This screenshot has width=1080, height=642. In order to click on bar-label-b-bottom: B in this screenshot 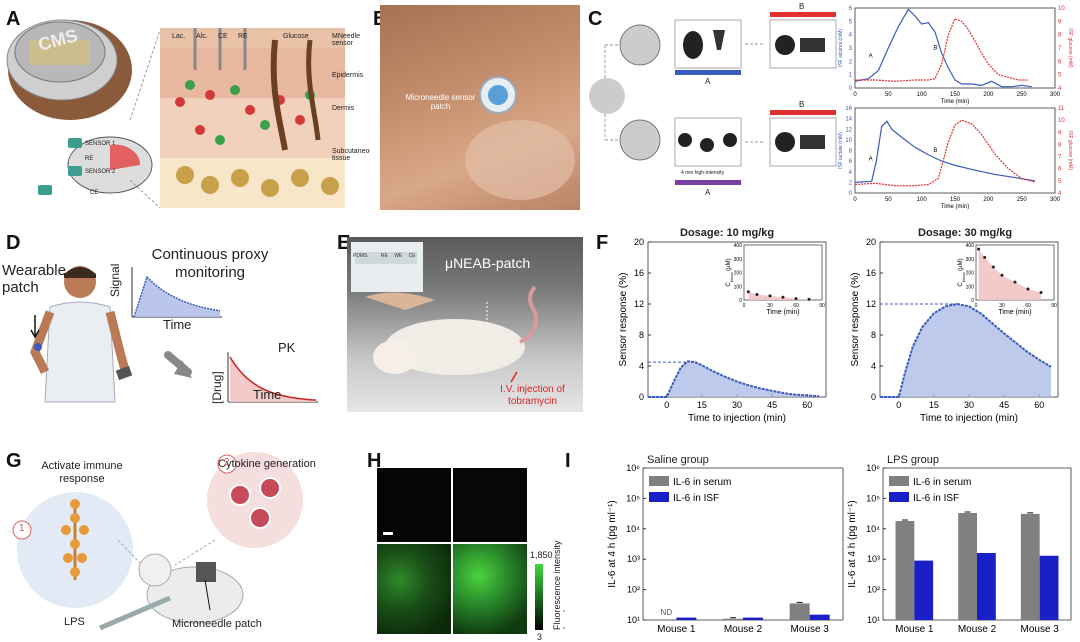, I will do `click(802, 104)`.